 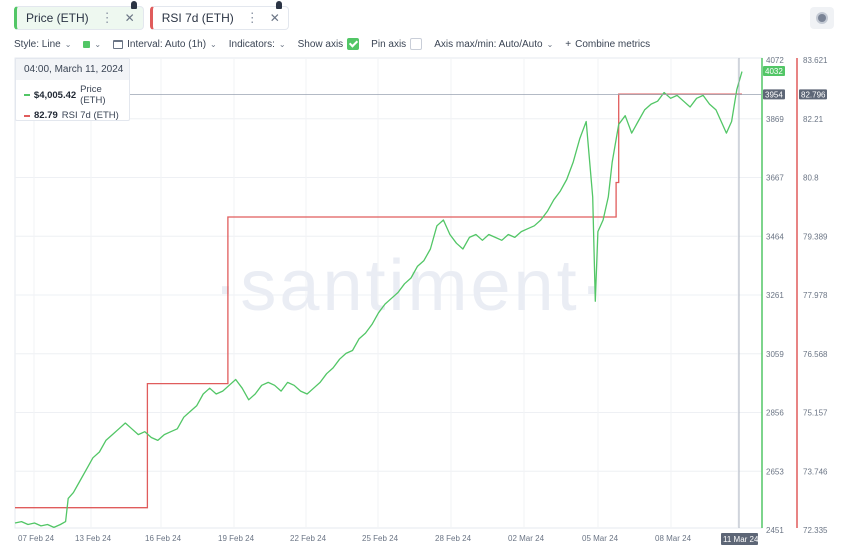 What do you see at coordinates (775, 295) in the screenshot?
I see `price-tick-label: 3261` at bounding box center [775, 295].